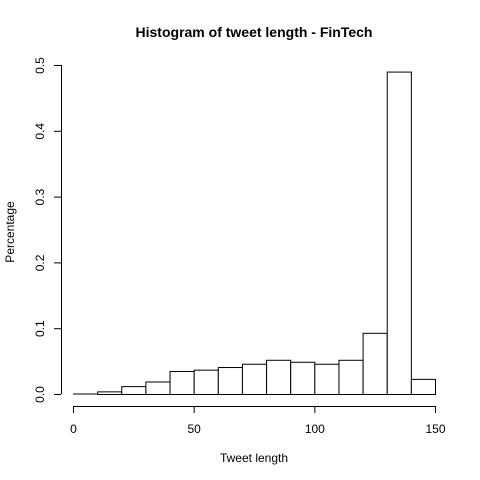 The height and width of the screenshot is (480, 480). I want to click on x-tick-label: 50, so click(194, 429).